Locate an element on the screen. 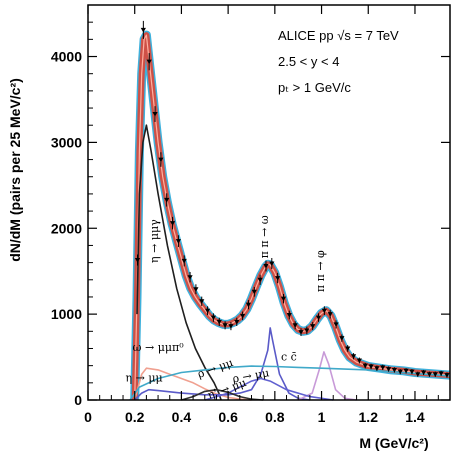 This screenshot has width=453, height=457. annotation-4: η → μμ is located at coordinates (144, 378).